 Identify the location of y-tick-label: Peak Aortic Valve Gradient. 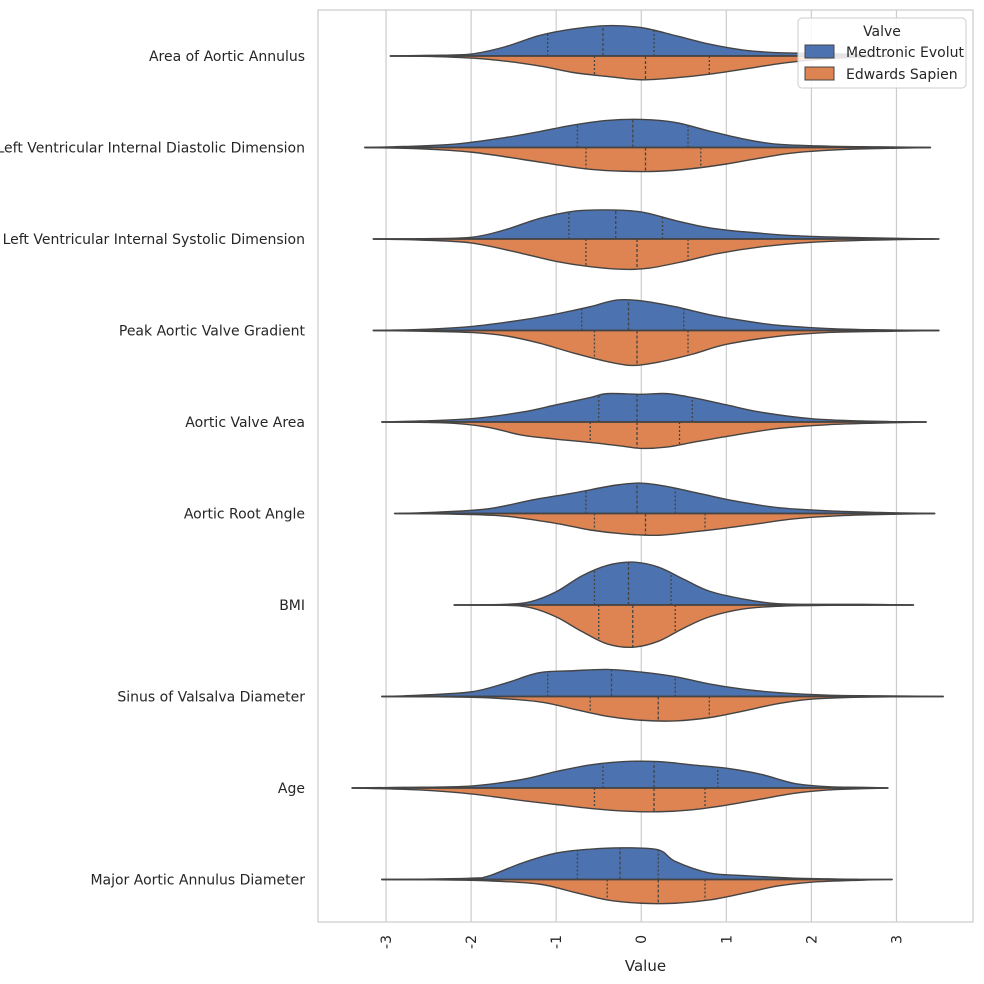
(212, 332).